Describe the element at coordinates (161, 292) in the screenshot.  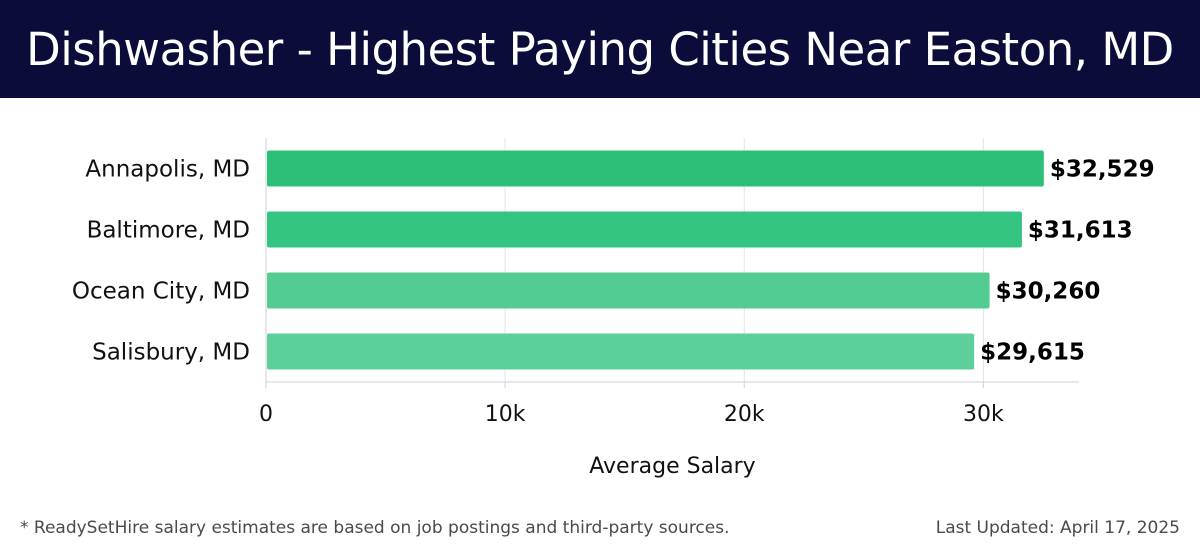
I see `category-label: Ocean City, MD` at that location.